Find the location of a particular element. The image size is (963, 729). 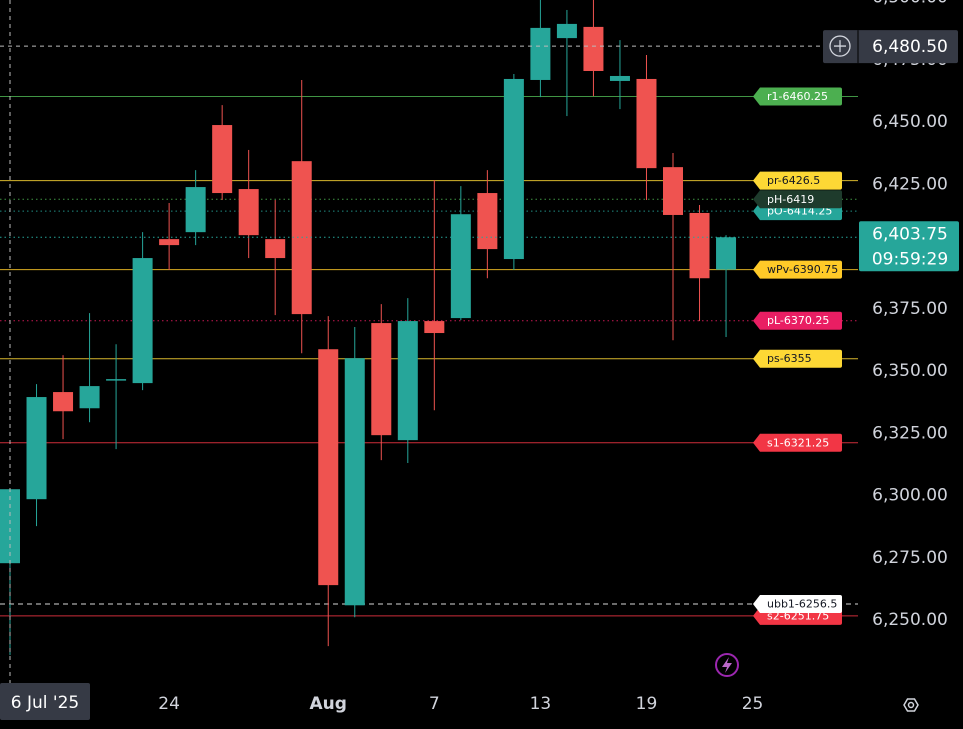

crosshair-date-box is located at coordinates (45, 701).